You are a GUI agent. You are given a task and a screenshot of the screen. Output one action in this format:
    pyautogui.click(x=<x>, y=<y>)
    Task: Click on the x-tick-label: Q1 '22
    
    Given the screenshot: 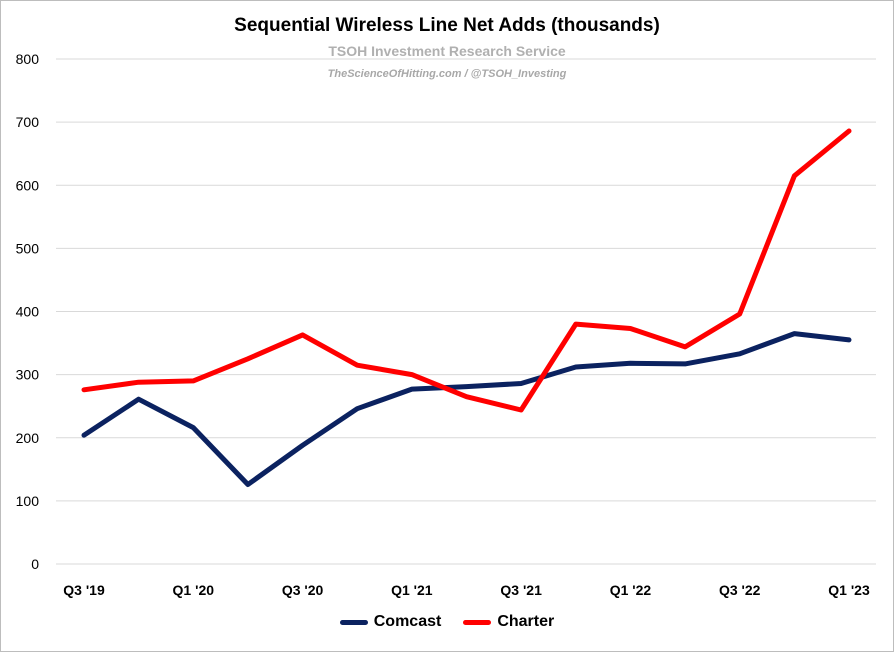 What is the action you would take?
    pyautogui.click(x=631, y=590)
    